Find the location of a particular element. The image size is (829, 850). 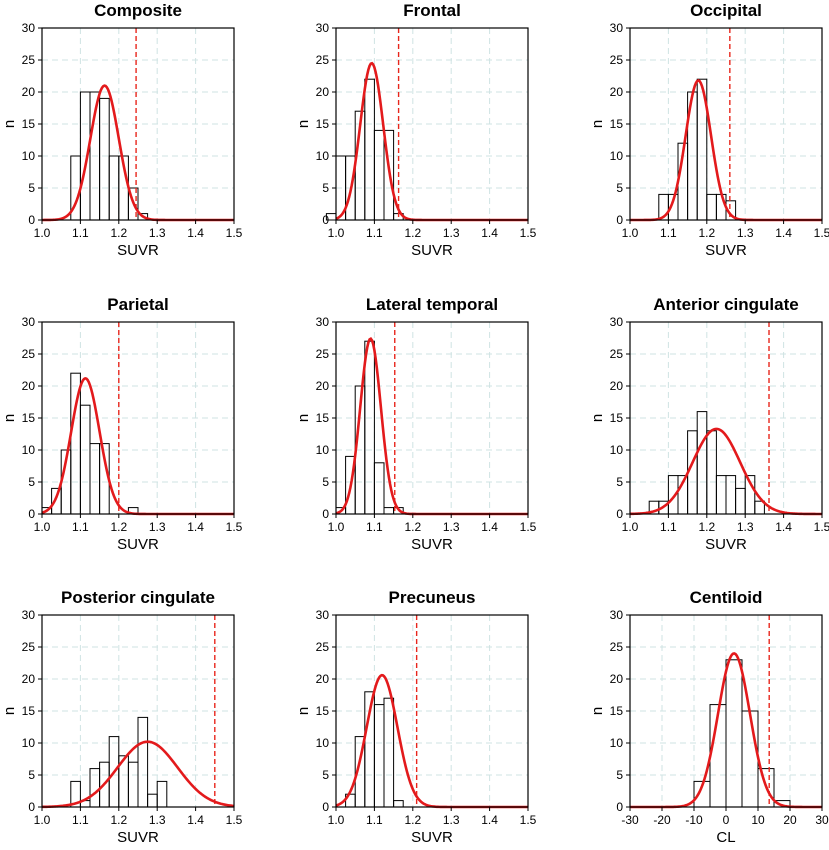

normal-fit-curve is located at coordinates (138, 774).